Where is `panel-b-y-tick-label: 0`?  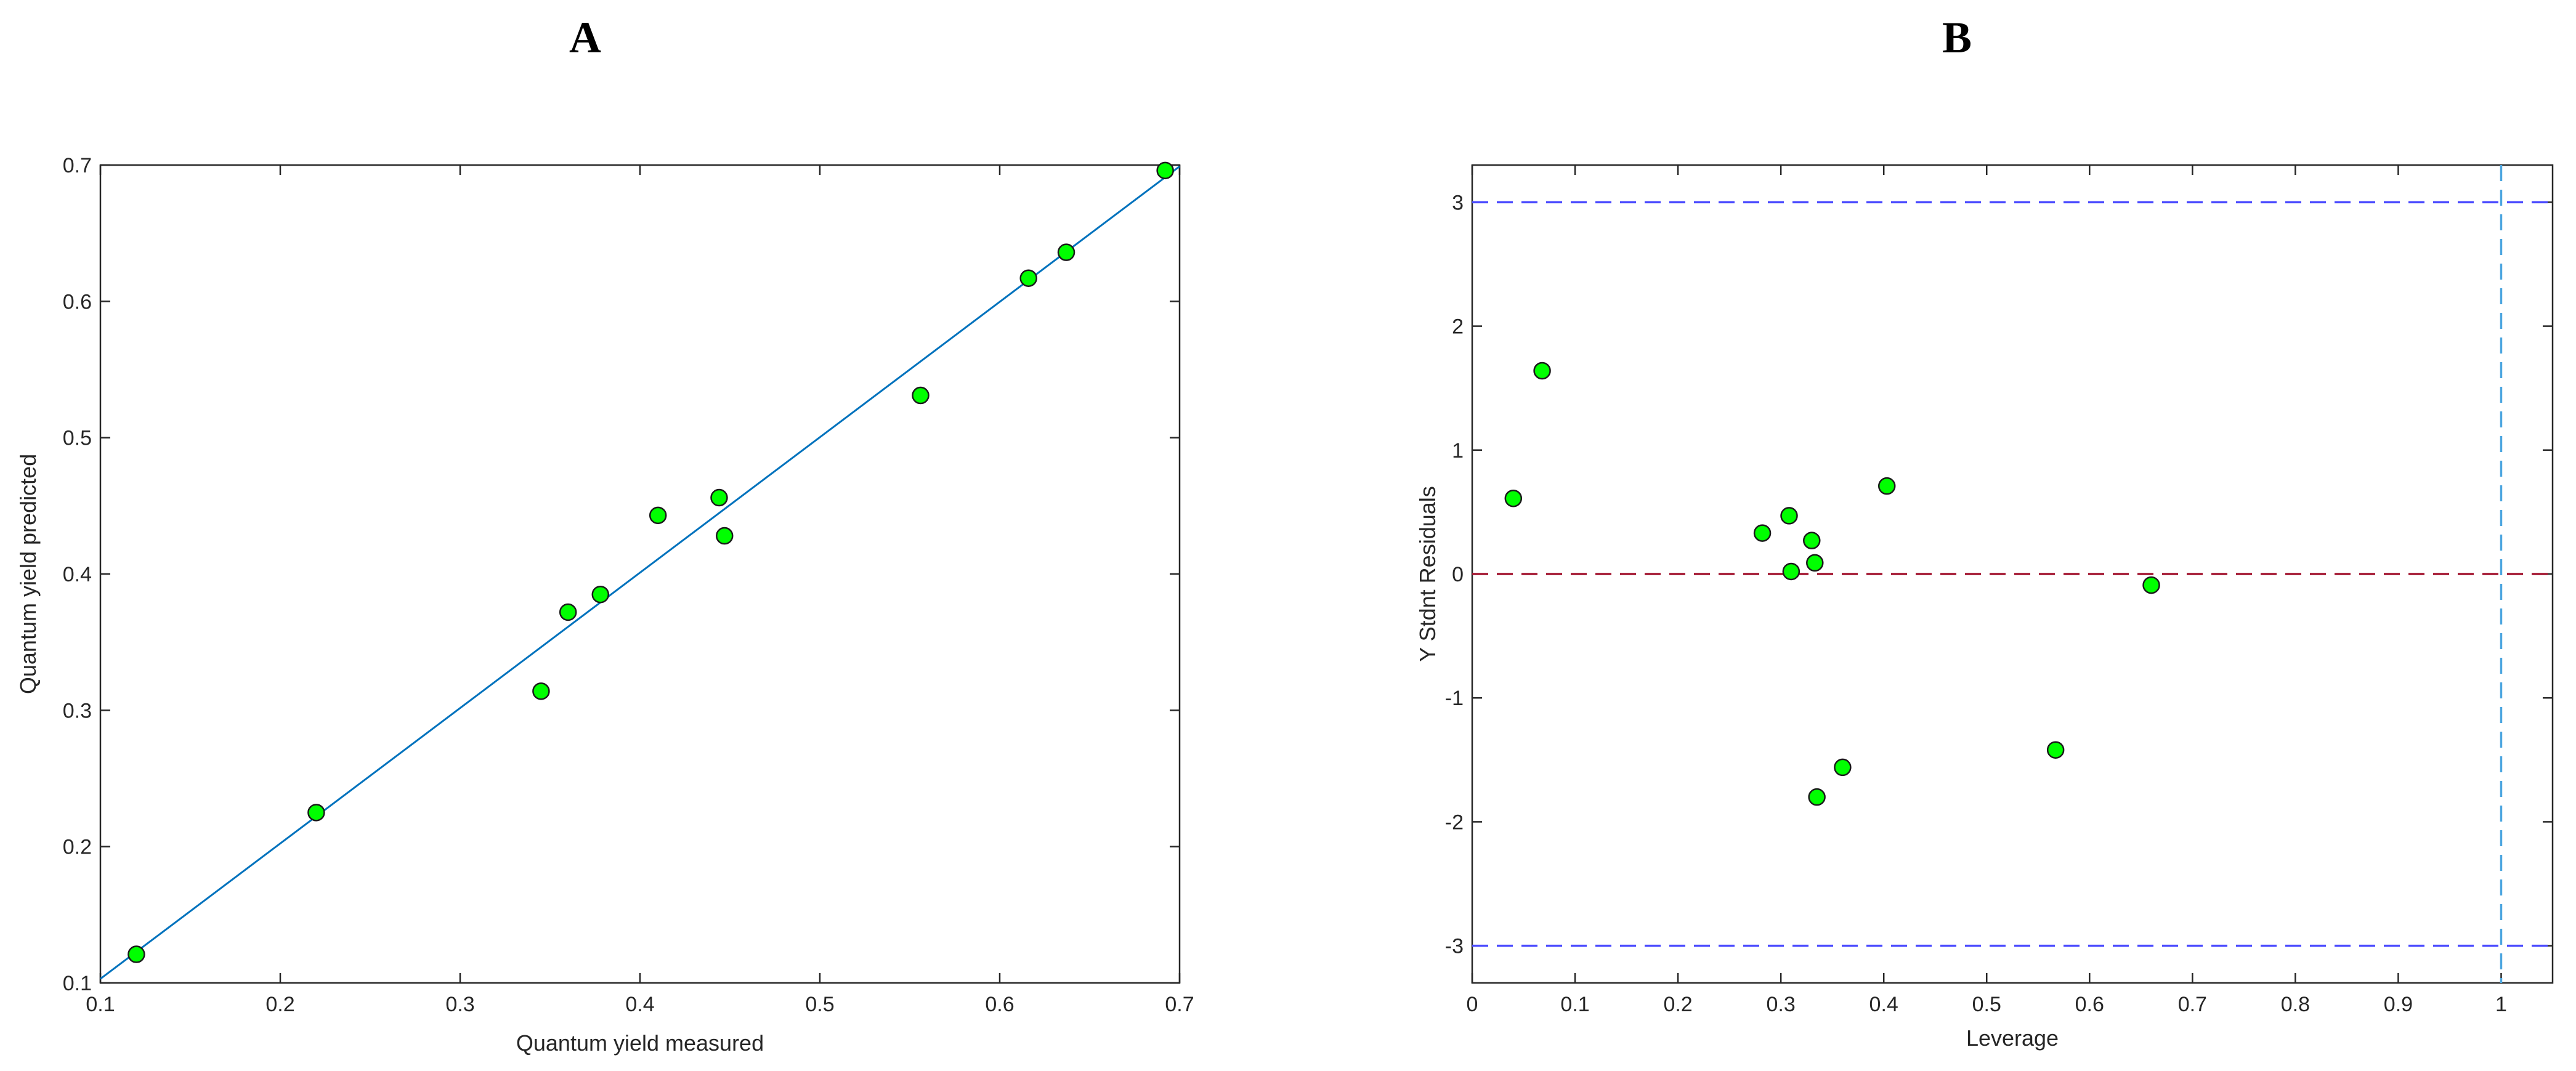
panel-b-y-tick-label: 0 is located at coordinates (1458, 574).